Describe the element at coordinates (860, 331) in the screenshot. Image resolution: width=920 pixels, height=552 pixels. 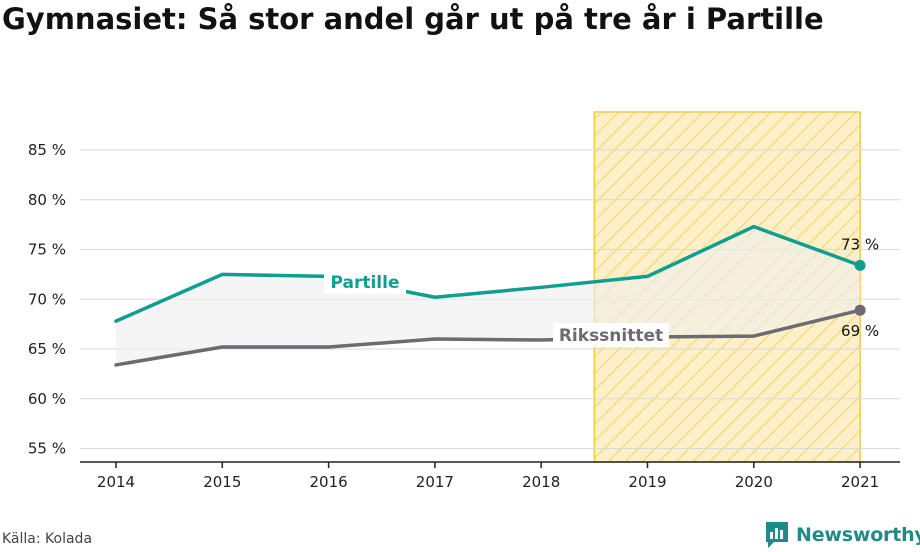
I see `end-value-label: 69 %` at that location.